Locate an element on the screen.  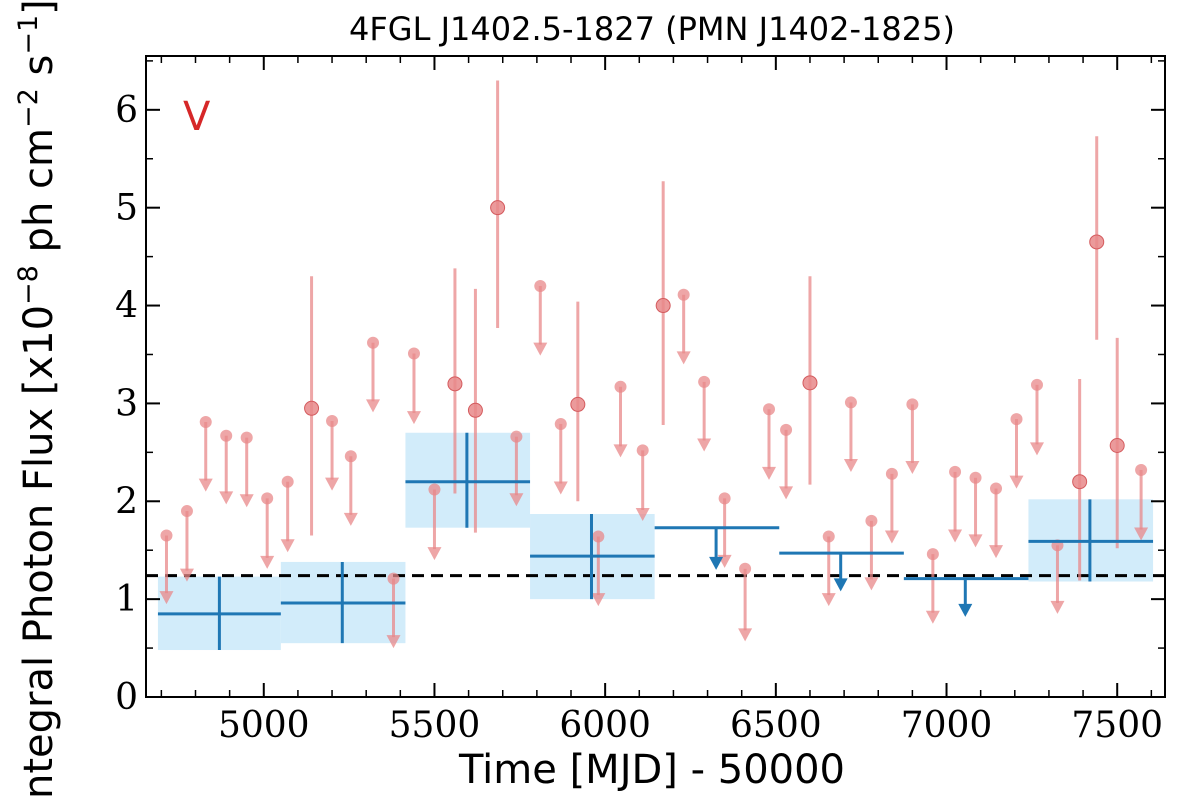
y-tick-label: 6 is located at coordinates (126, 110).